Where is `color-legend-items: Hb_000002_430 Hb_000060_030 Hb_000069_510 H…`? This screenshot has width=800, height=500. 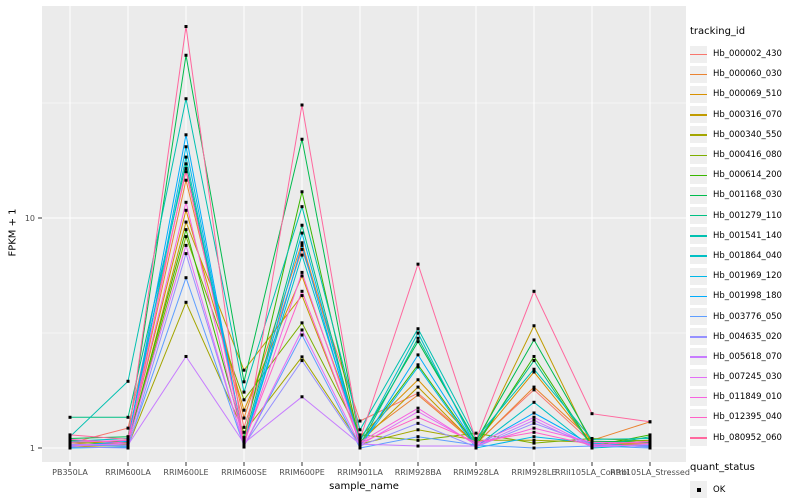
color-legend-items: Hb_000002_430 Hb_000060_030 Hb_000069_510 H… is located at coordinates (745, 246).